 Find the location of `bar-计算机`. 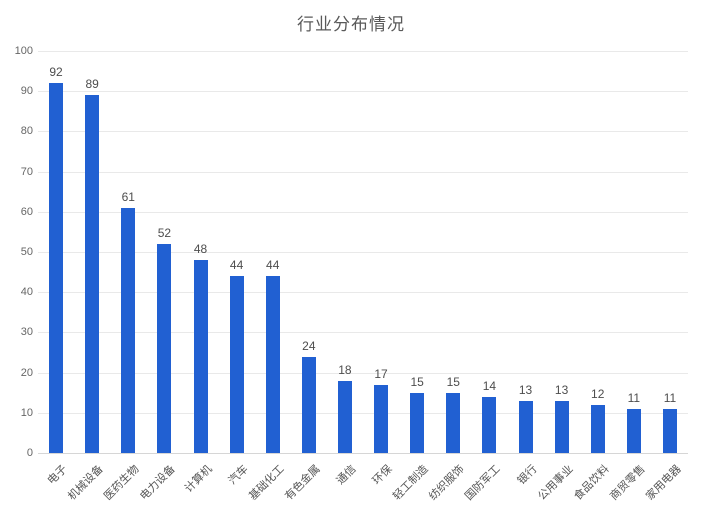

bar-计算机 is located at coordinates (200, 356).